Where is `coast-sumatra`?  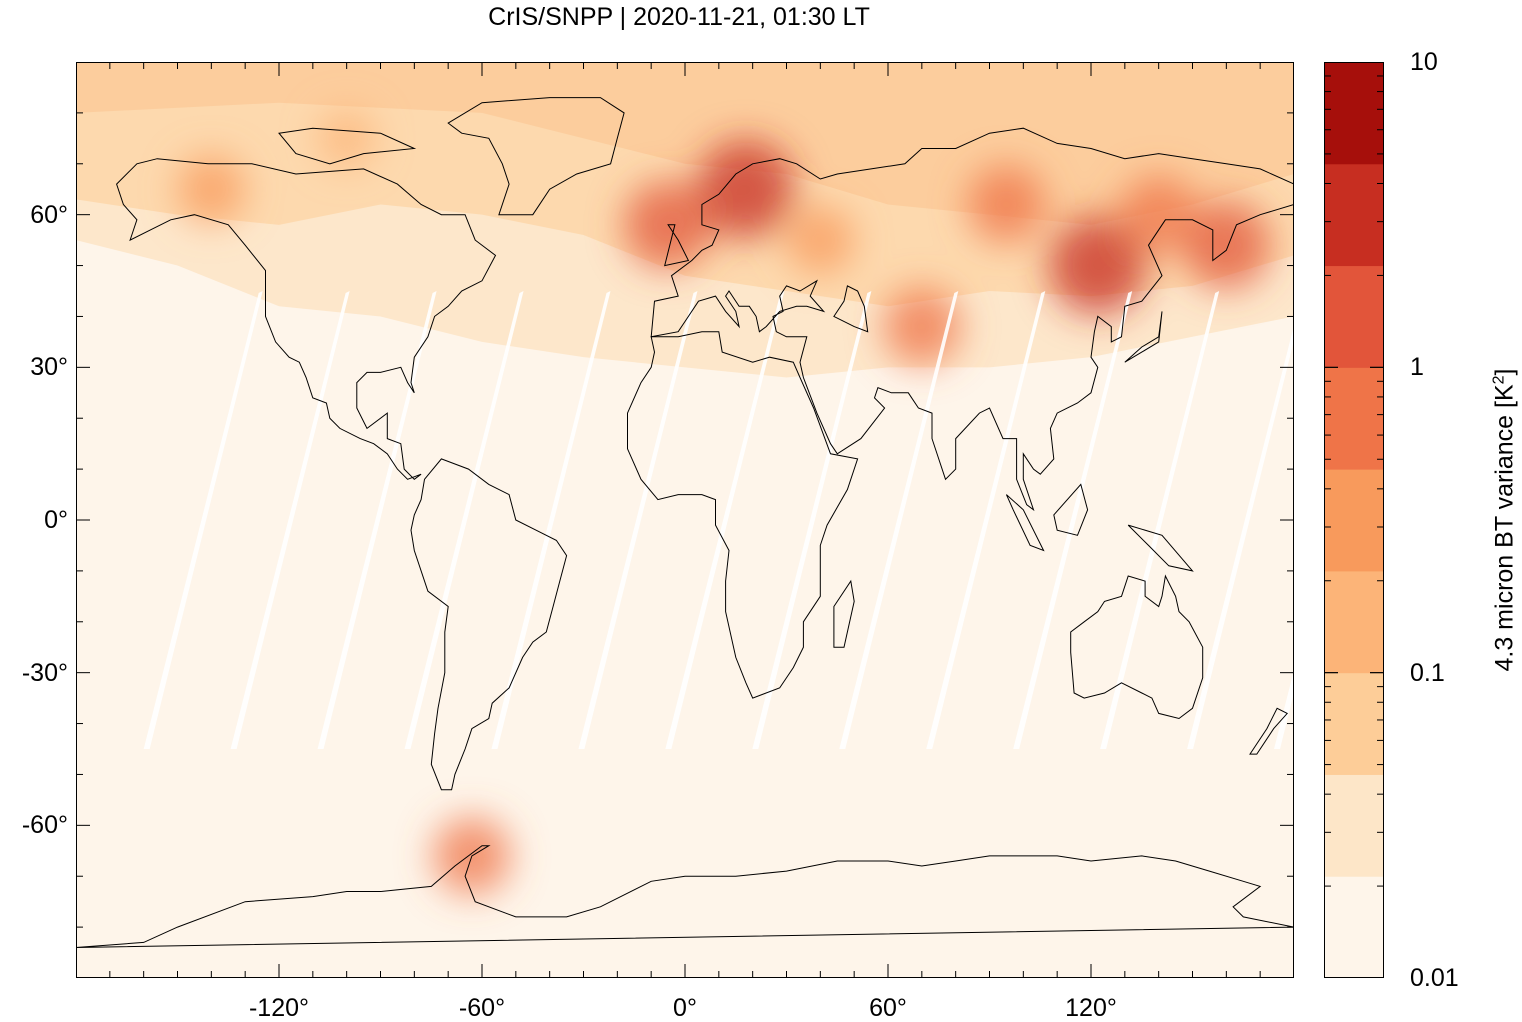
coast-sumatra is located at coordinates (1025, 523).